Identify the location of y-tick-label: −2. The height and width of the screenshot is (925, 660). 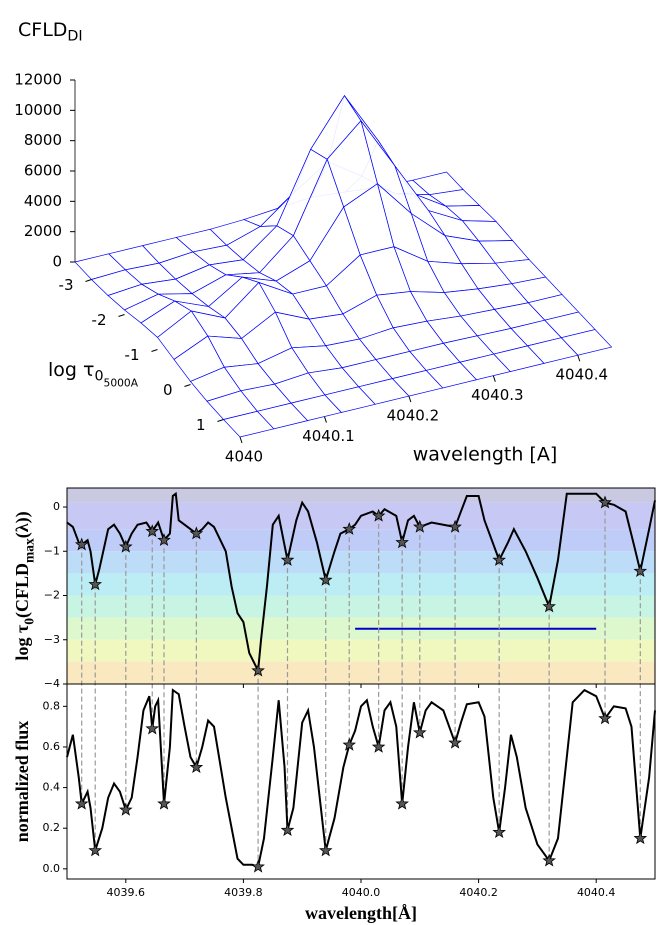
(52, 595).